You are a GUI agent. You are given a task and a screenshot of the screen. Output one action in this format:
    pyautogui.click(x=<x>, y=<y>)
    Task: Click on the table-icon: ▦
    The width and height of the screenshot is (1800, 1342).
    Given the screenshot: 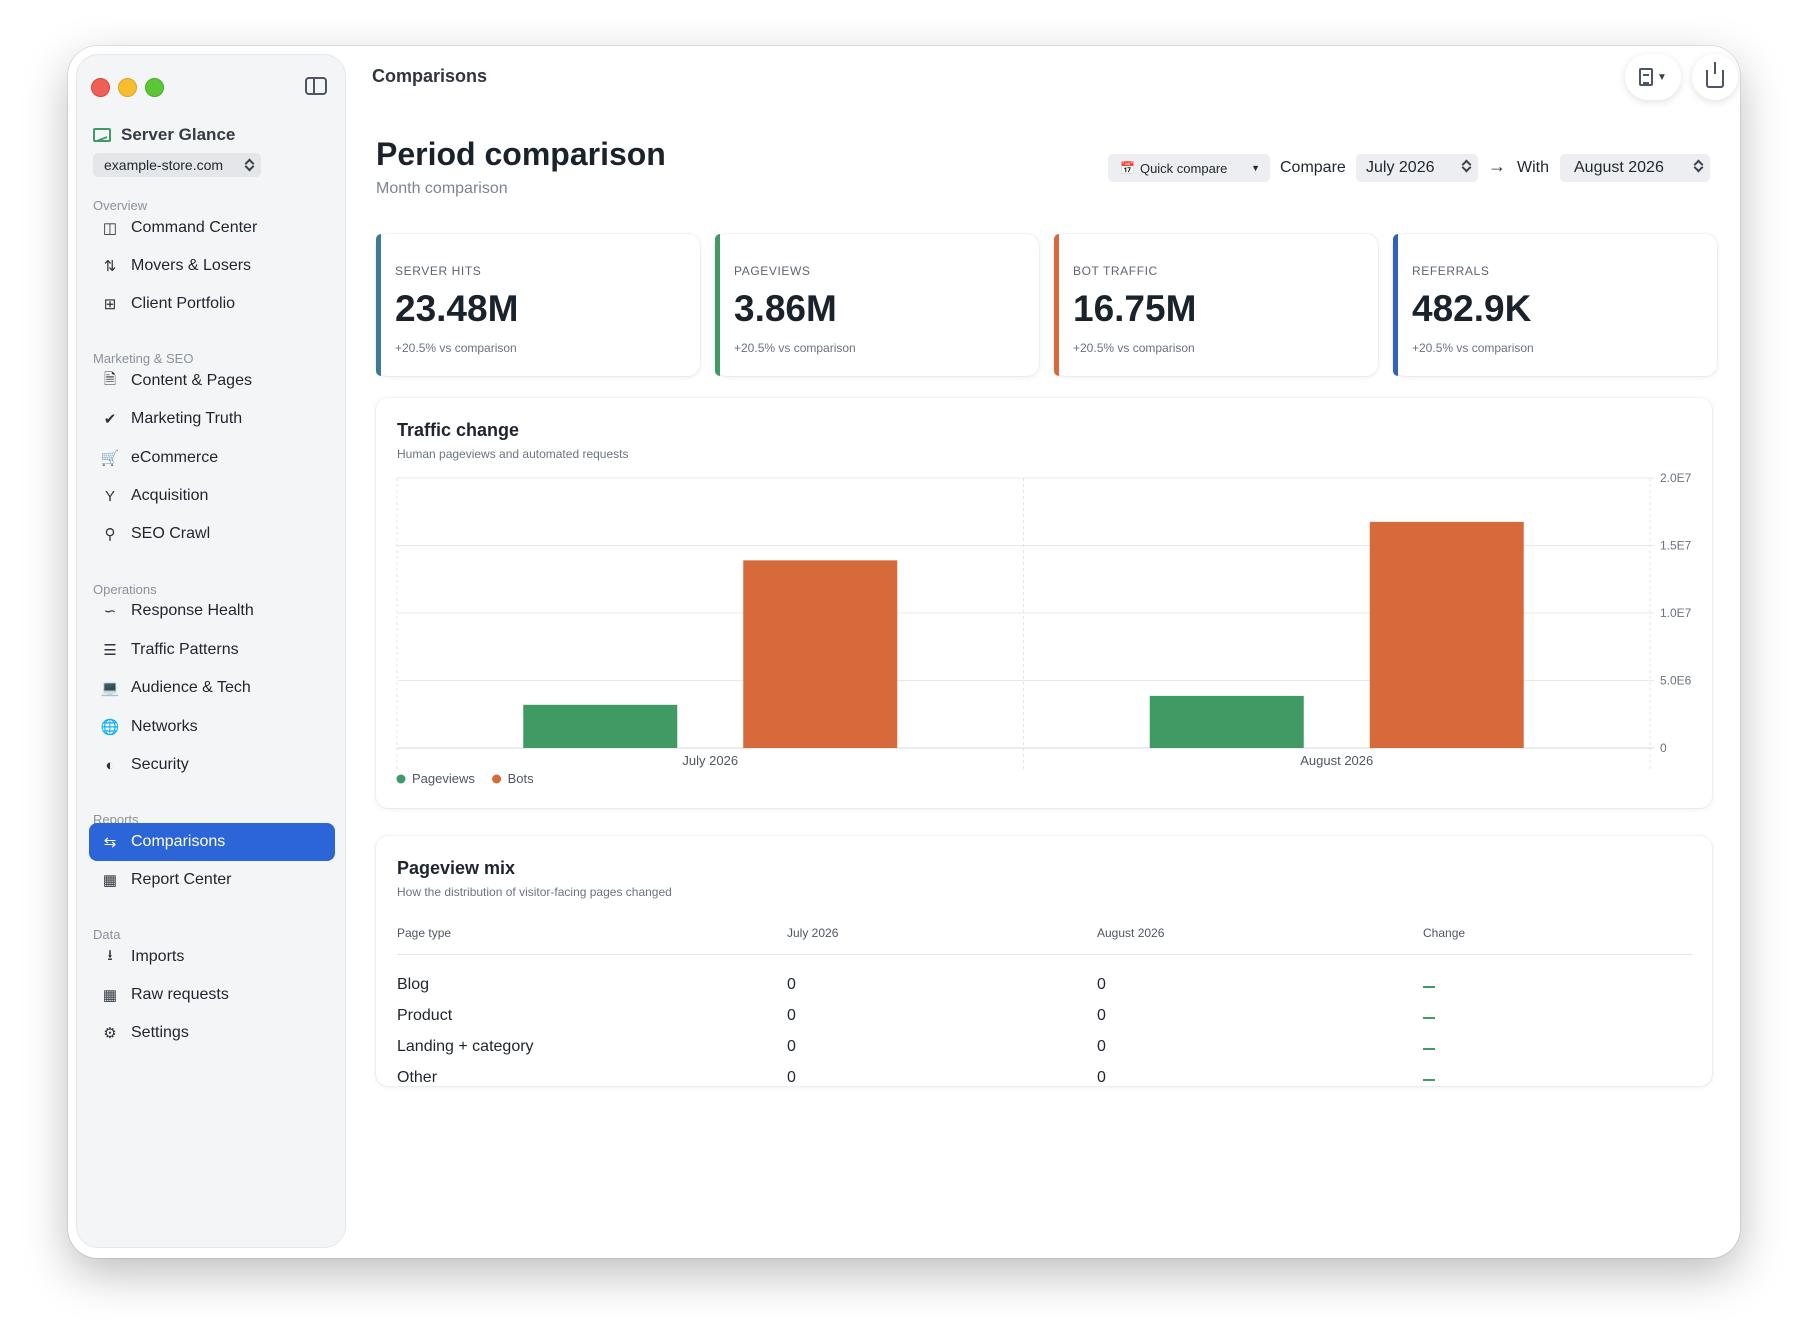 What is the action you would take?
    pyautogui.click(x=110, y=995)
    